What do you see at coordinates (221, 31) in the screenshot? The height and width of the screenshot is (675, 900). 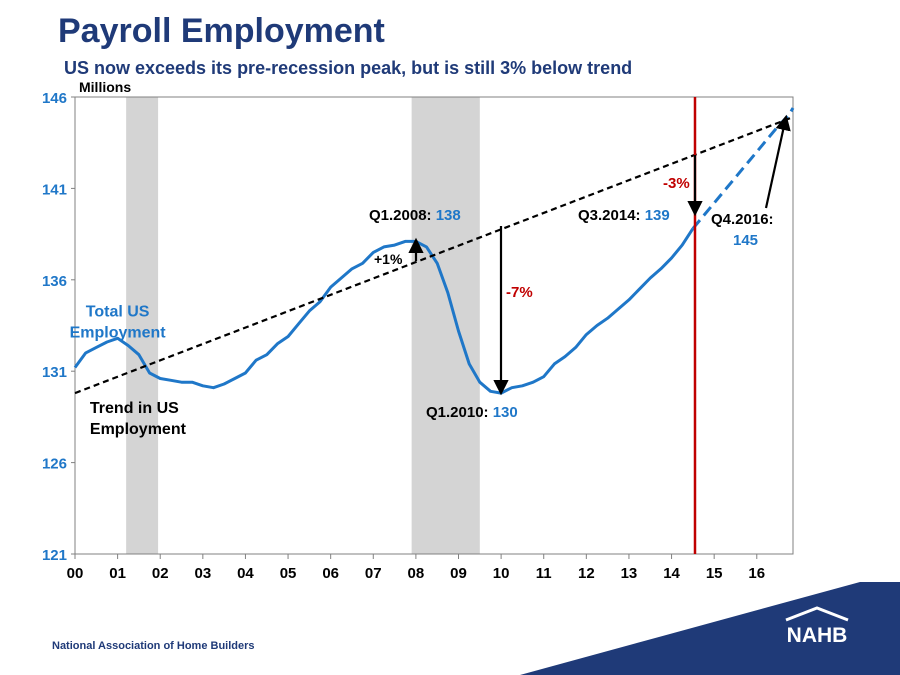 I see `chart-title: Payroll Employment` at bounding box center [221, 31].